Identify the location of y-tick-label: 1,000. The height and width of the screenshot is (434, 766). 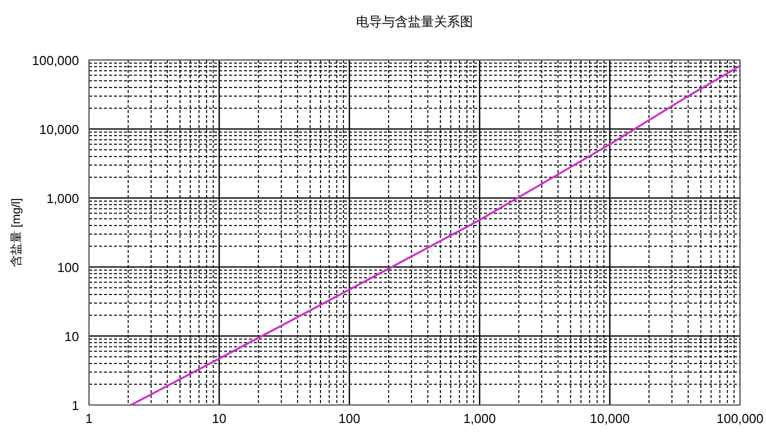
(62, 198).